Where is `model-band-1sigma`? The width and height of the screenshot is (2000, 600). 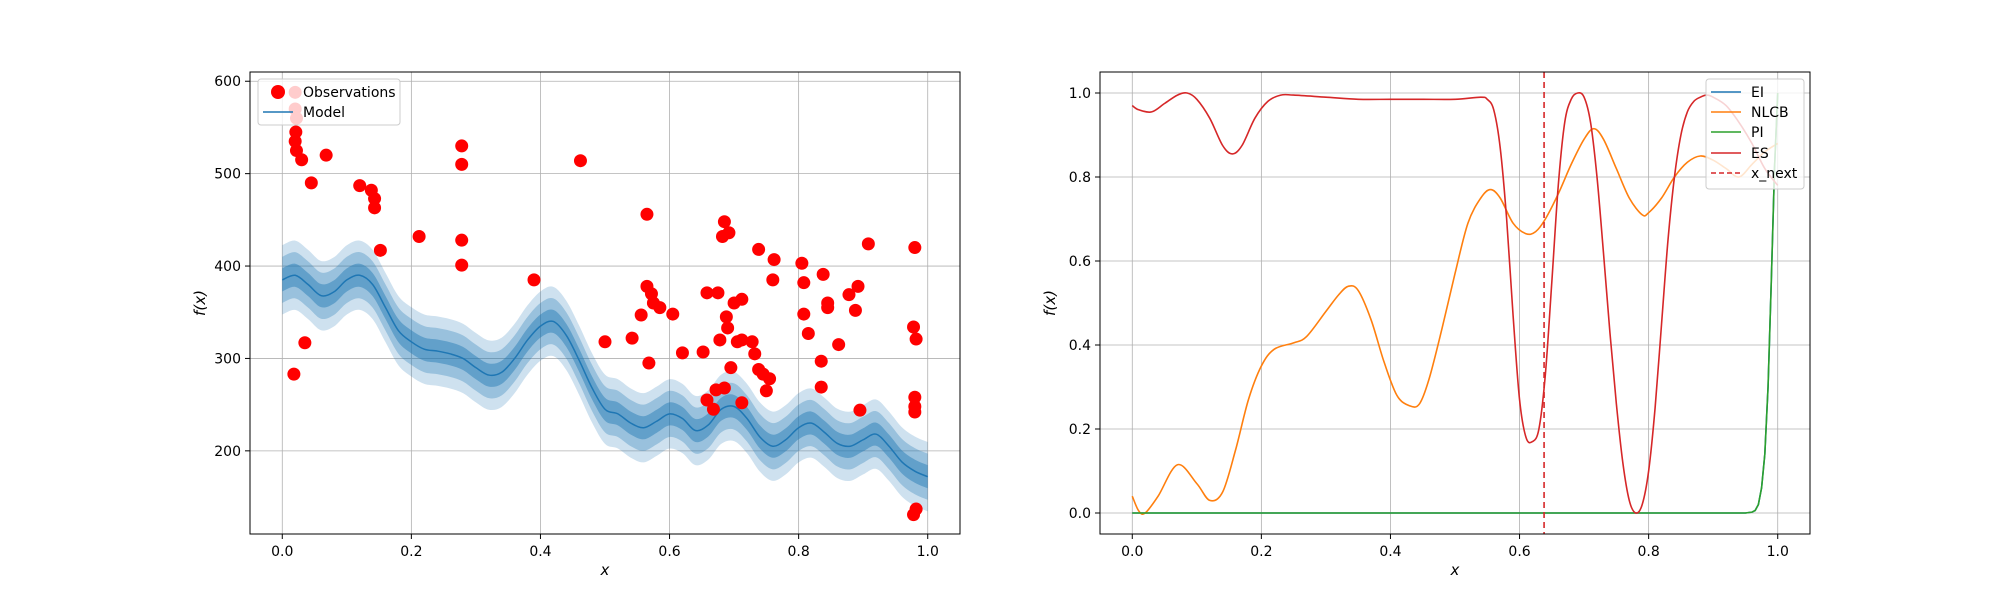 model-band-1sigma is located at coordinates (605, 376).